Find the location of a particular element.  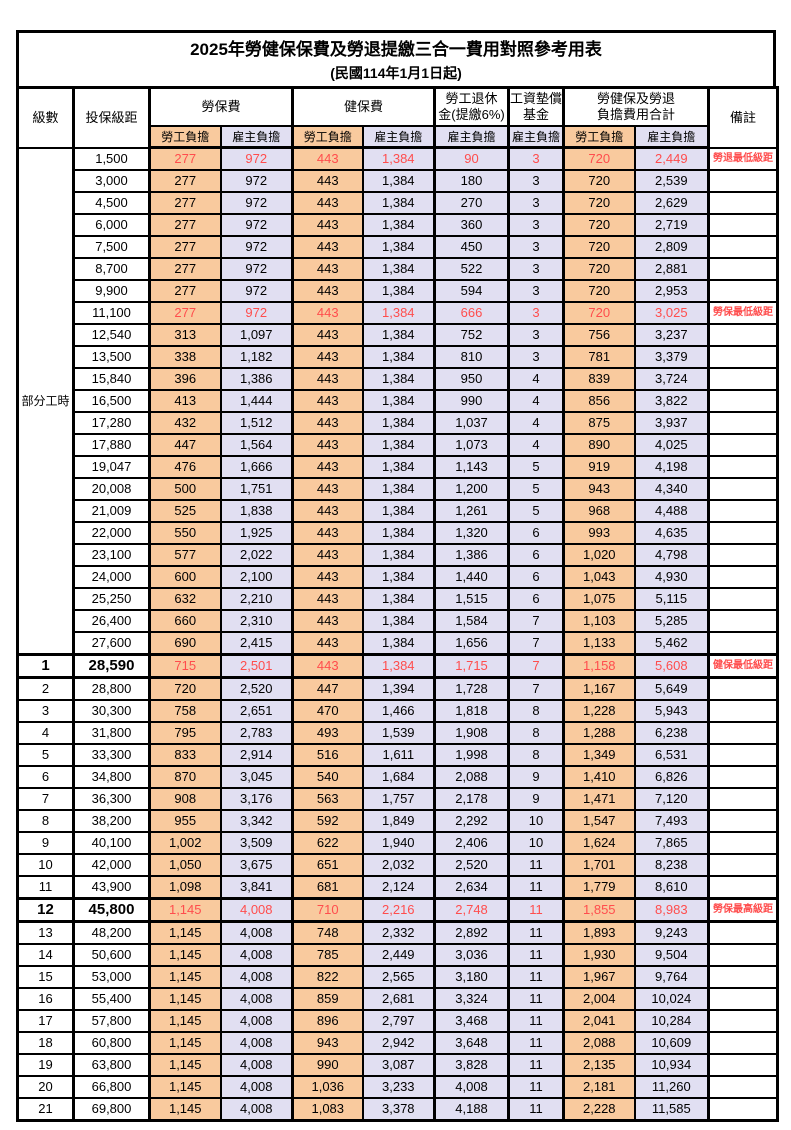

value-cell-合計-雇主負擔: 10,934 is located at coordinates (671, 1065).